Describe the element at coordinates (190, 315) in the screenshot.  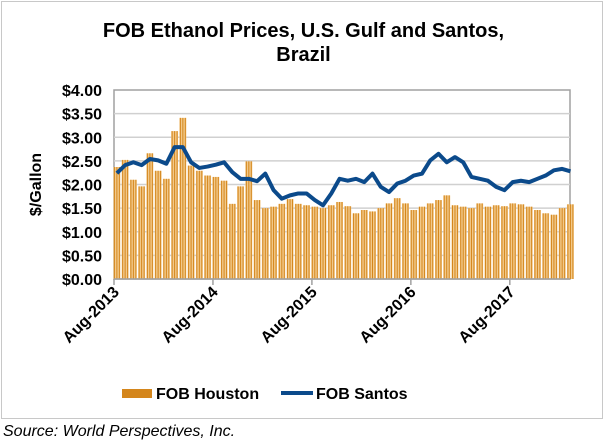
I see `x-tick-label: Aug-2014` at that location.